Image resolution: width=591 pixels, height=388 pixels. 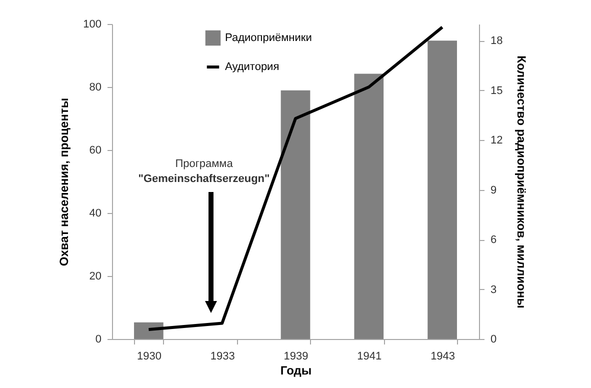 What do you see at coordinates (204, 171) in the screenshot?
I see `annotation: Программа "Gemeinschaftserzeugn"` at bounding box center [204, 171].